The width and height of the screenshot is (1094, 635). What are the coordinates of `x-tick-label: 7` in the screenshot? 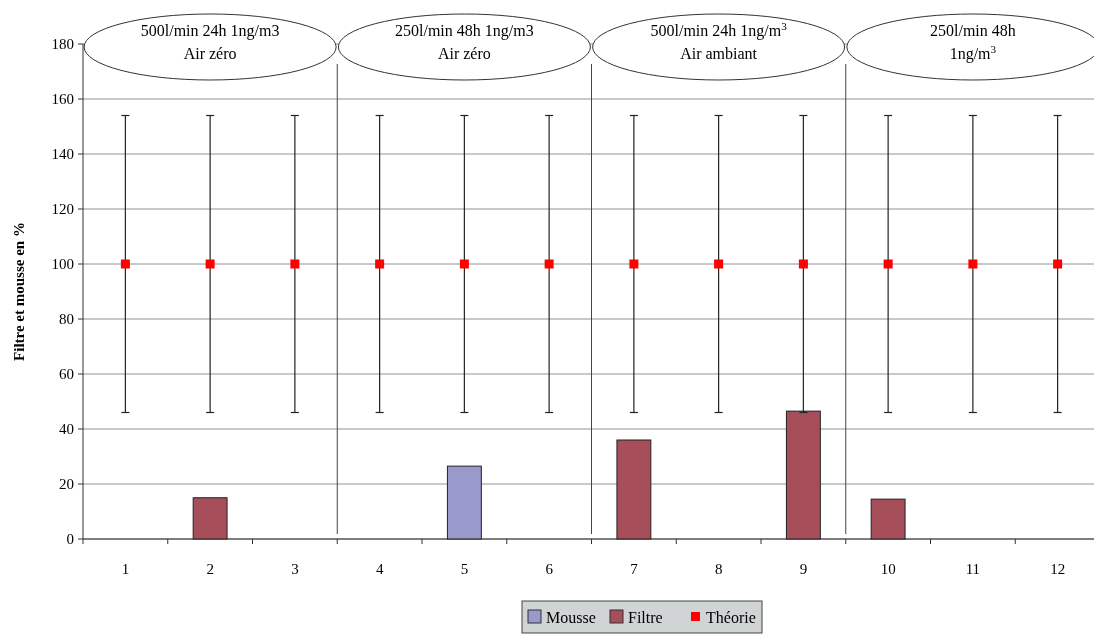 It's located at (634, 569).